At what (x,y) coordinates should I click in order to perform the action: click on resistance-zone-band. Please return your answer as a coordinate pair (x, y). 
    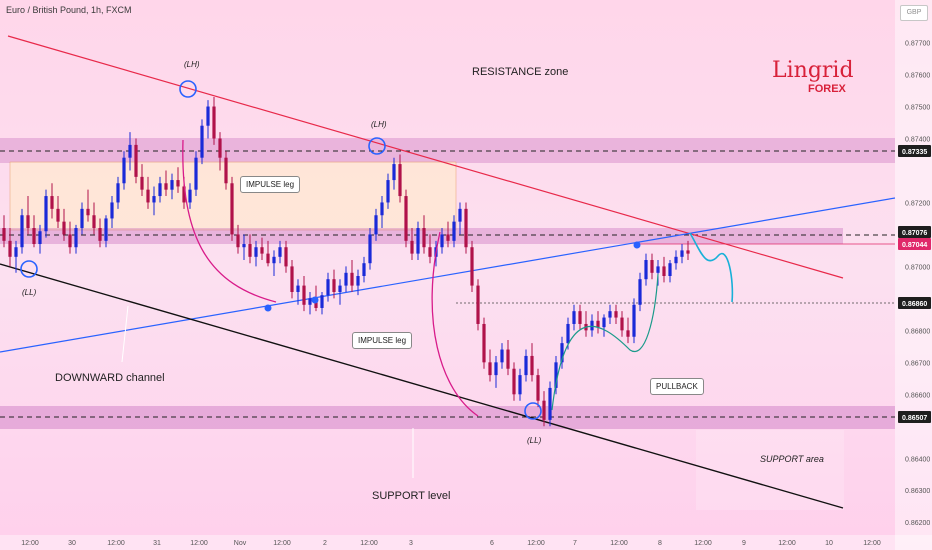
    Looking at the image, I should click on (447, 150).